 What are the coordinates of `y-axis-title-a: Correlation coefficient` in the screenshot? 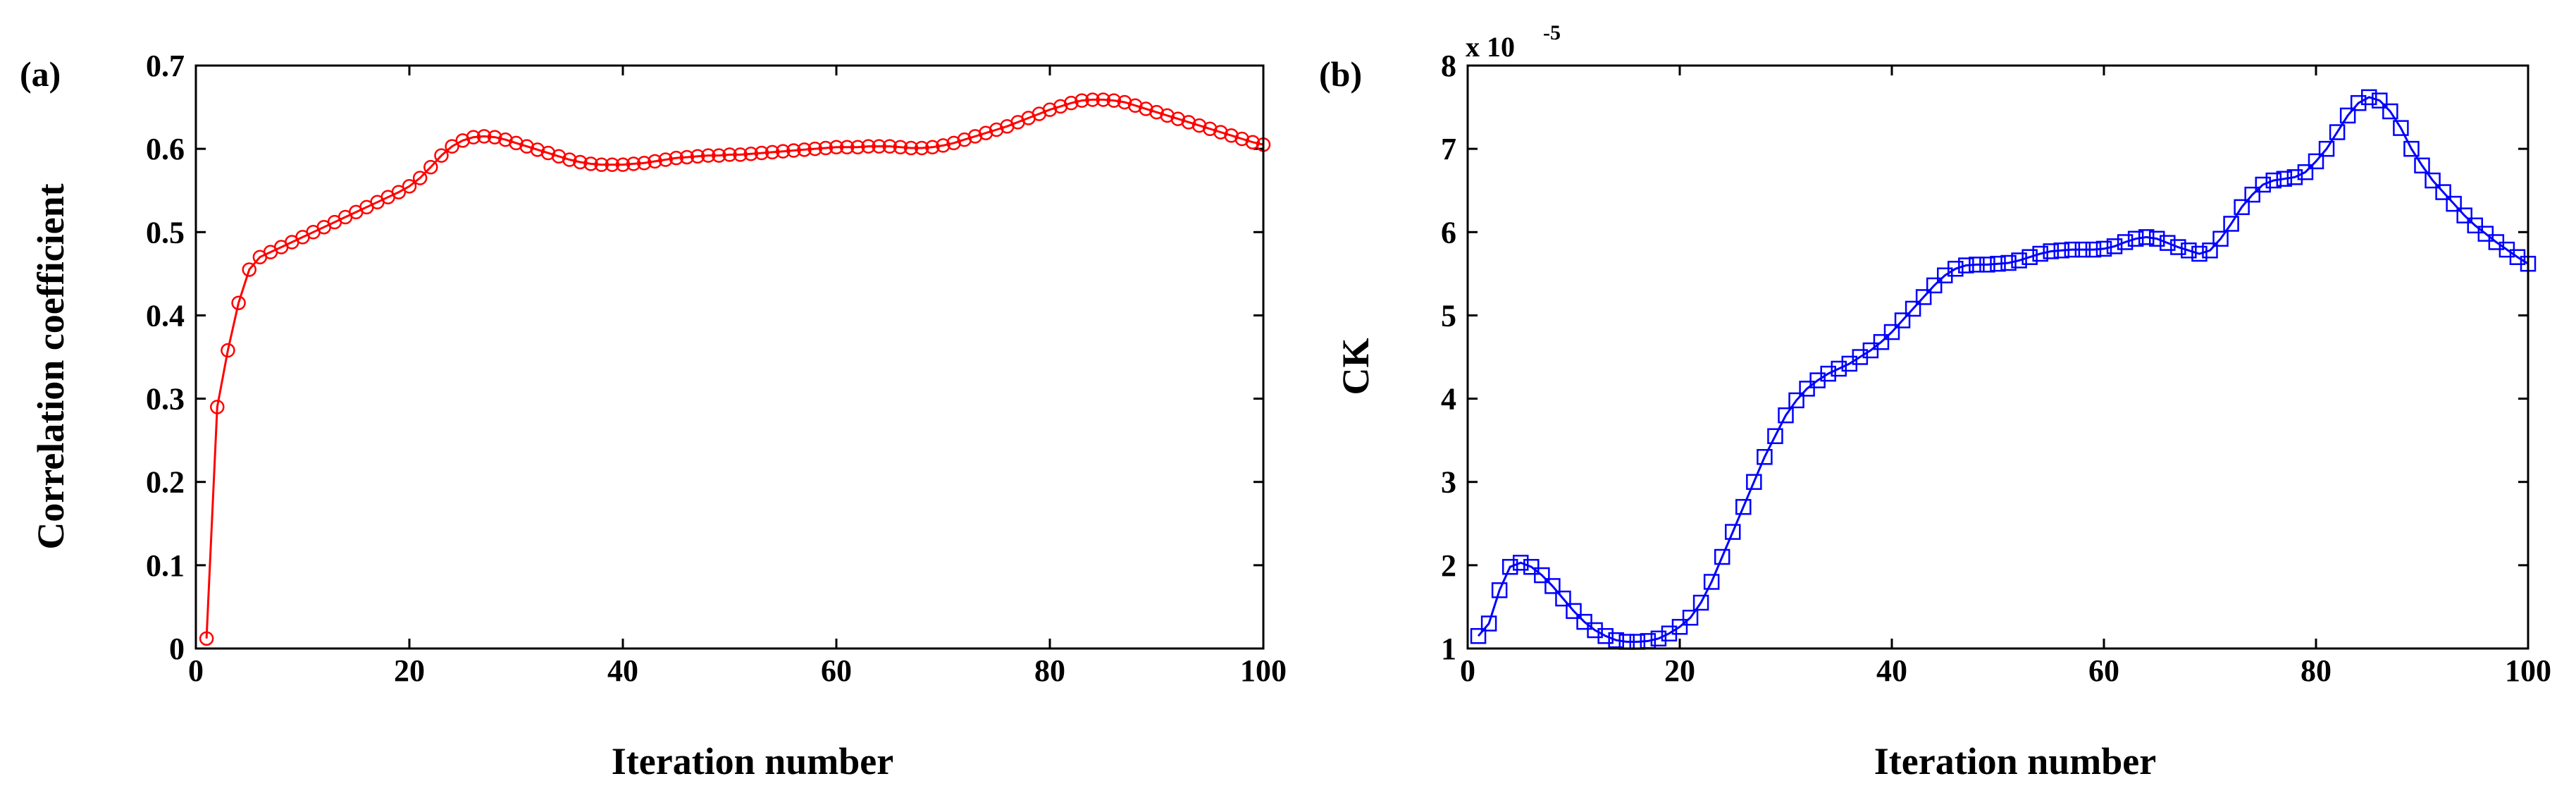 It's located at (51, 366).